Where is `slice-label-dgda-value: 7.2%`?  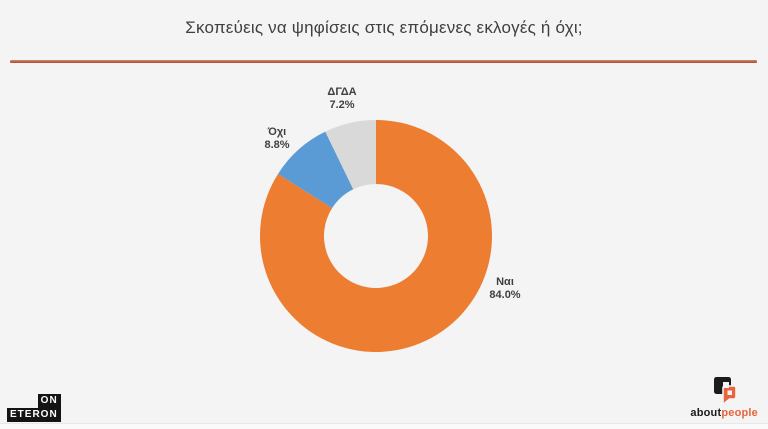 slice-label-dgda-value: 7.2% is located at coordinates (342, 105).